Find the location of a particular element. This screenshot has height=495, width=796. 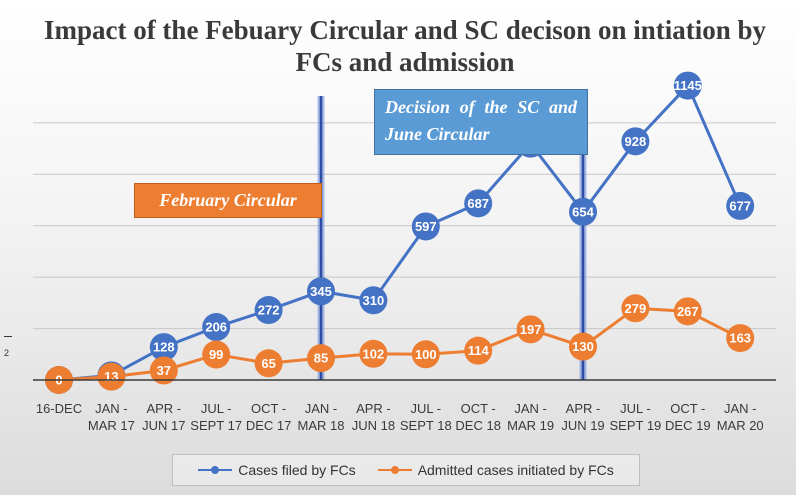

legend-label-admitted-cases: Admitted cases initiated by FCs is located at coordinates (515, 470).